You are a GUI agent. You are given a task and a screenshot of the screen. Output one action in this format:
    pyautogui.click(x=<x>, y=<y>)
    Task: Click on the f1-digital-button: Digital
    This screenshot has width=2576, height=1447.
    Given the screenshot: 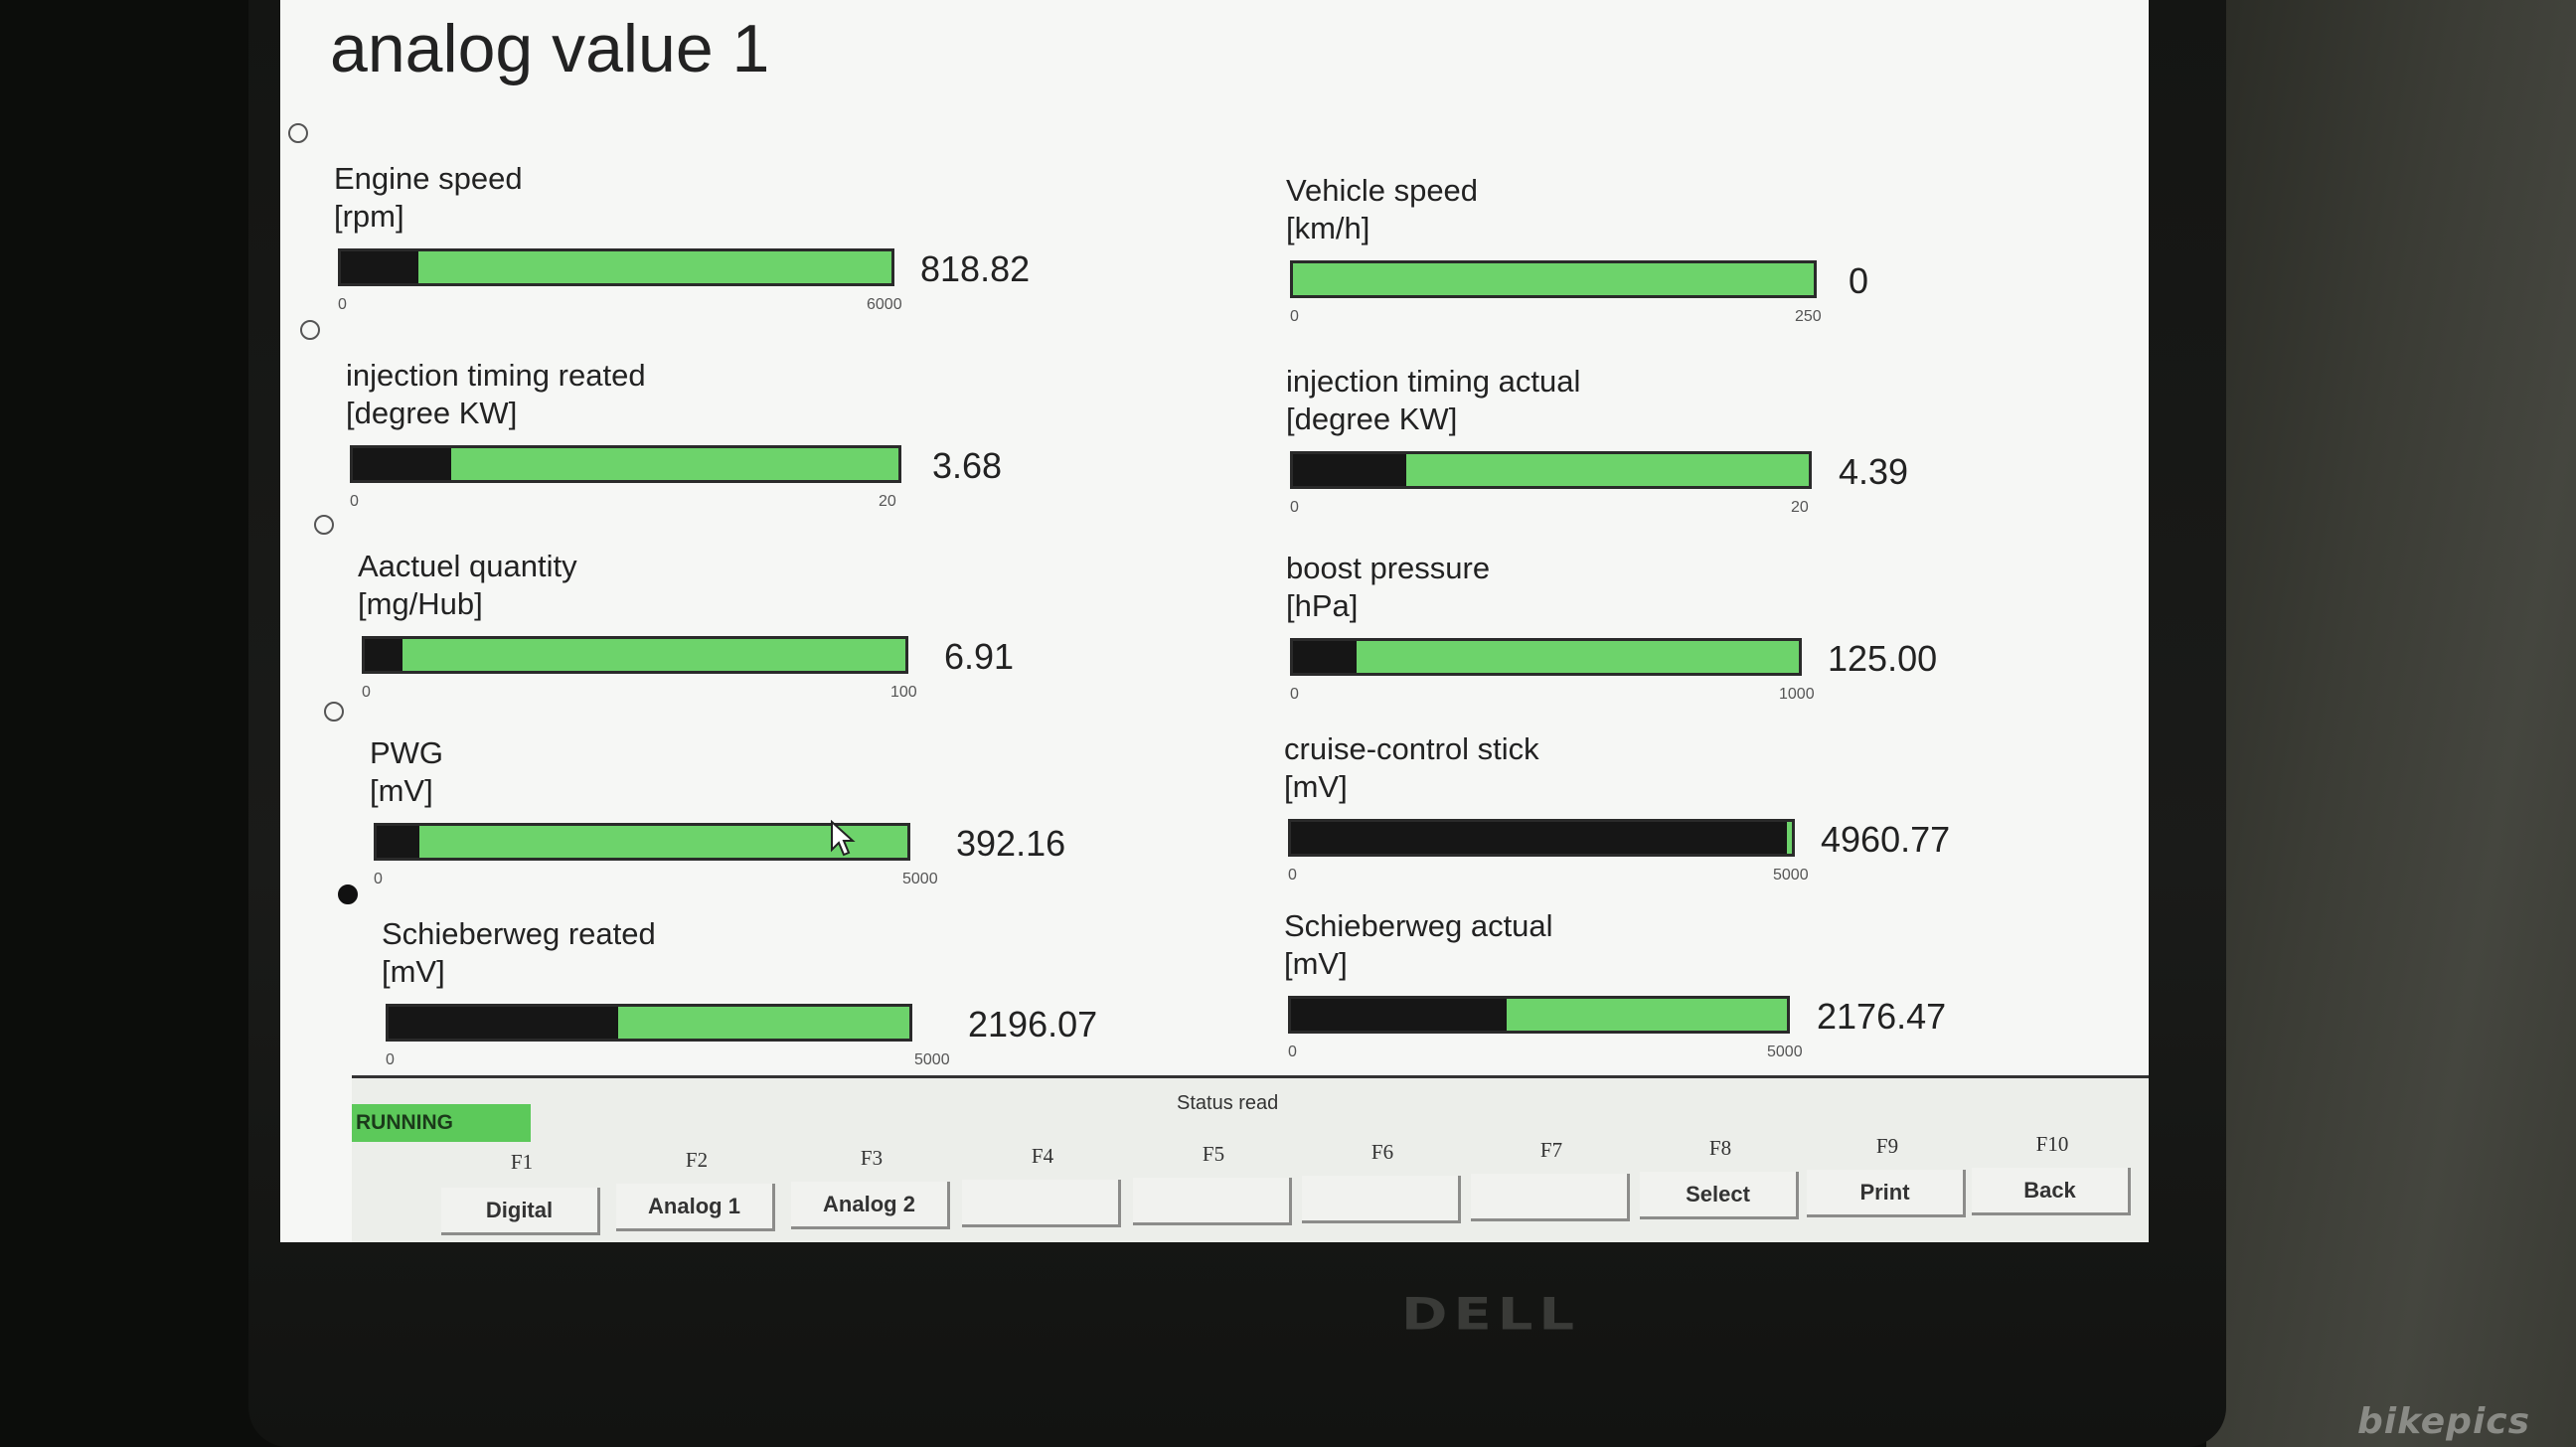 What is the action you would take?
    pyautogui.click(x=520, y=1212)
    